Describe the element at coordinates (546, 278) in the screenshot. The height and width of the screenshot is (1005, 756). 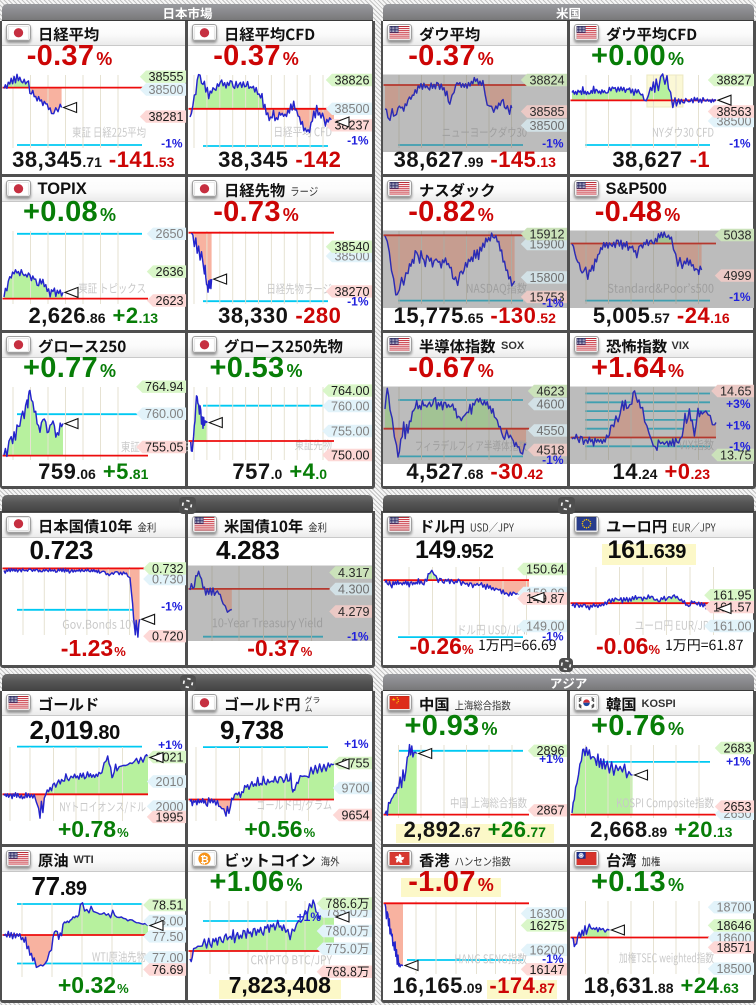
I see `svg-text: 15800` at that location.